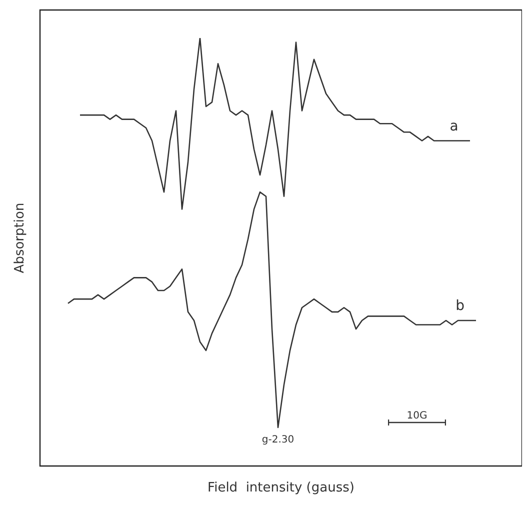  Describe the element at coordinates (281, 488) in the screenshot. I see `x-axis-title: Field intensity (gauss)` at that location.